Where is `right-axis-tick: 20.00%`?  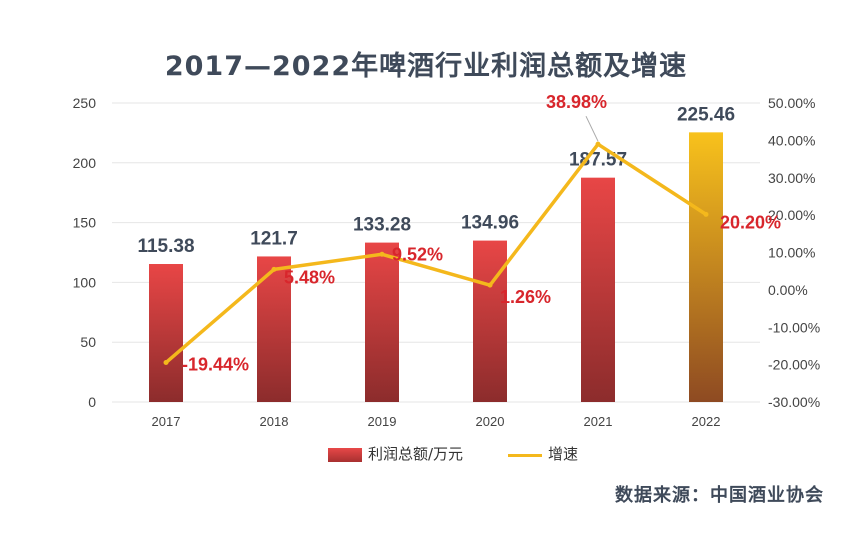 right-axis-tick: 20.00% is located at coordinates (791, 215).